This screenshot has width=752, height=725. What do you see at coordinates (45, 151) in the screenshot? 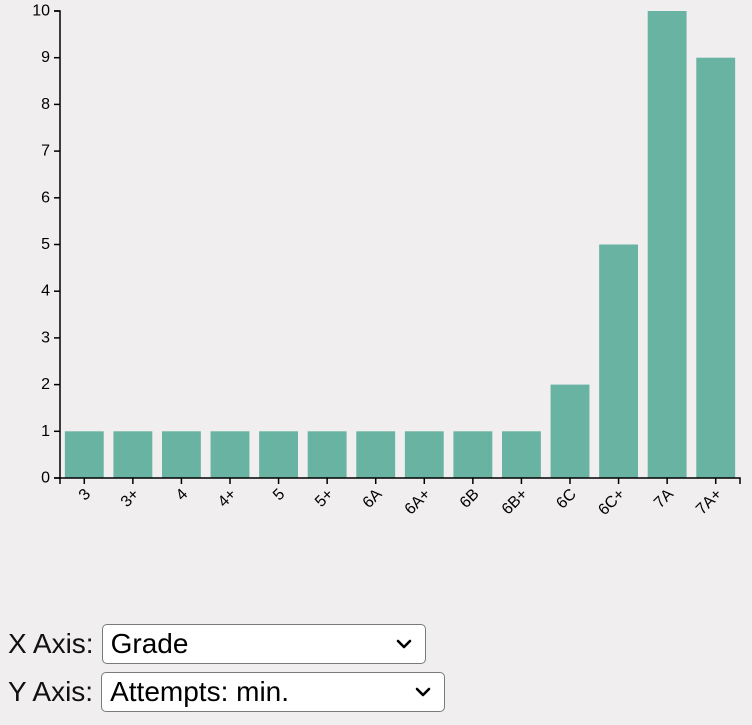
I see `y-tick-label: 7` at bounding box center [45, 151].